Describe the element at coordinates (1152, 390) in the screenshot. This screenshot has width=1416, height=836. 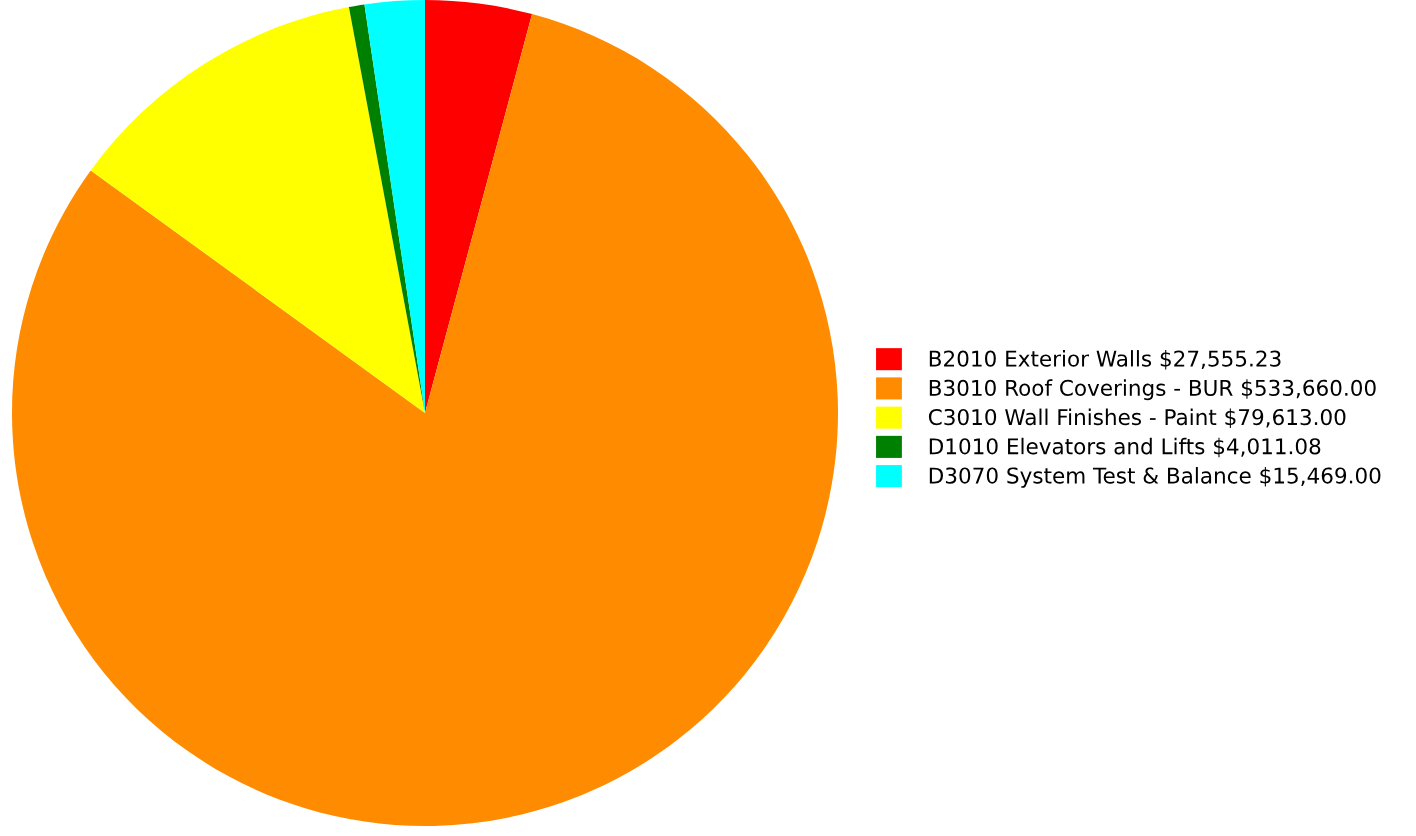
I see `legend-label: B3010 Roof Coverings - BUR $533,660.00` at that location.